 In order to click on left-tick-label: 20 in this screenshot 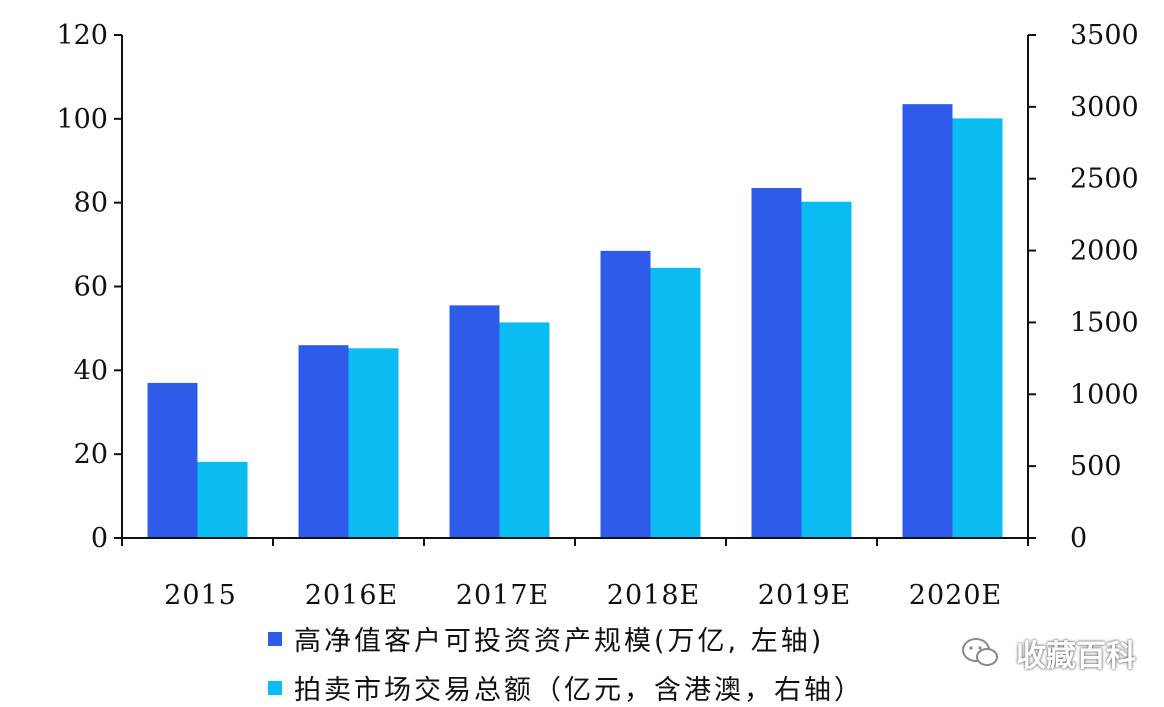, I will do `click(91, 454)`.